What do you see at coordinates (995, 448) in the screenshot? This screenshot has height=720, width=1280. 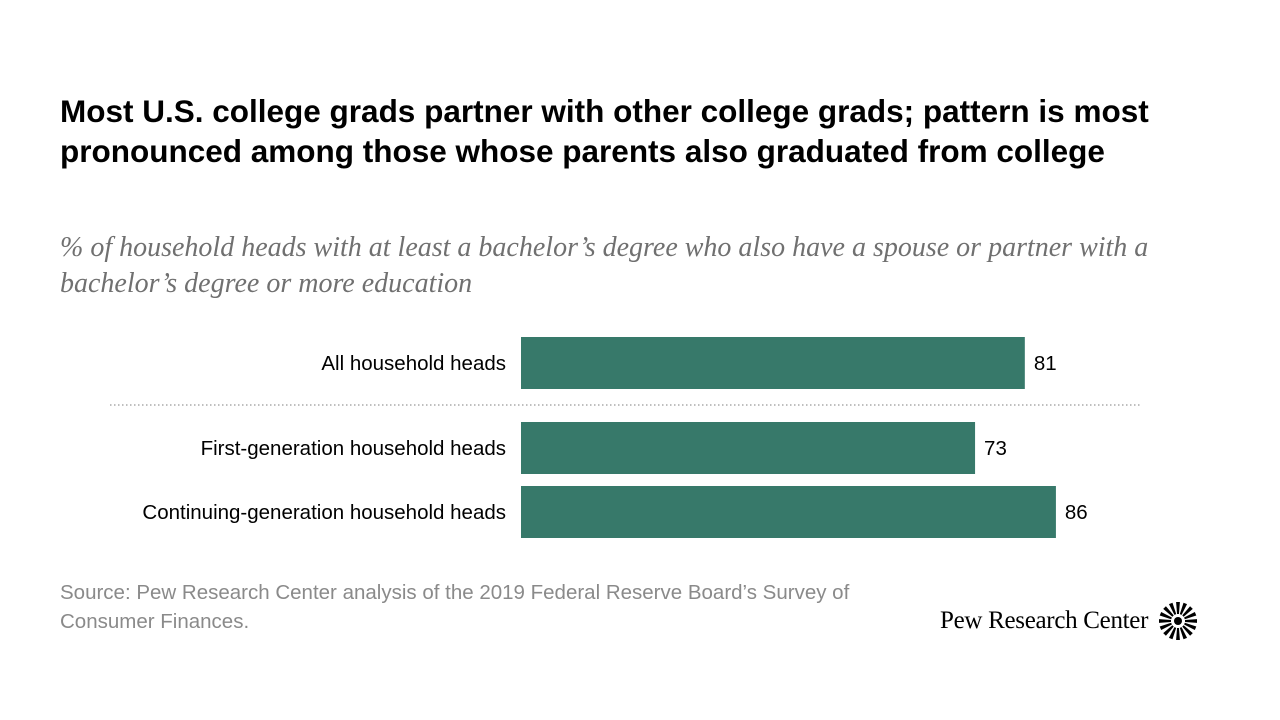 I see `value-label: 73` at bounding box center [995, 448].